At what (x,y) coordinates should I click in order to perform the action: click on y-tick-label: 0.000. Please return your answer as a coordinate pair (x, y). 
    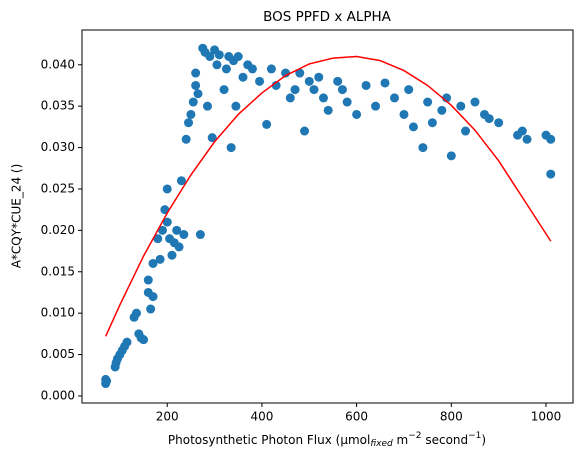
    Looking at the image, I should click on (58, 395).